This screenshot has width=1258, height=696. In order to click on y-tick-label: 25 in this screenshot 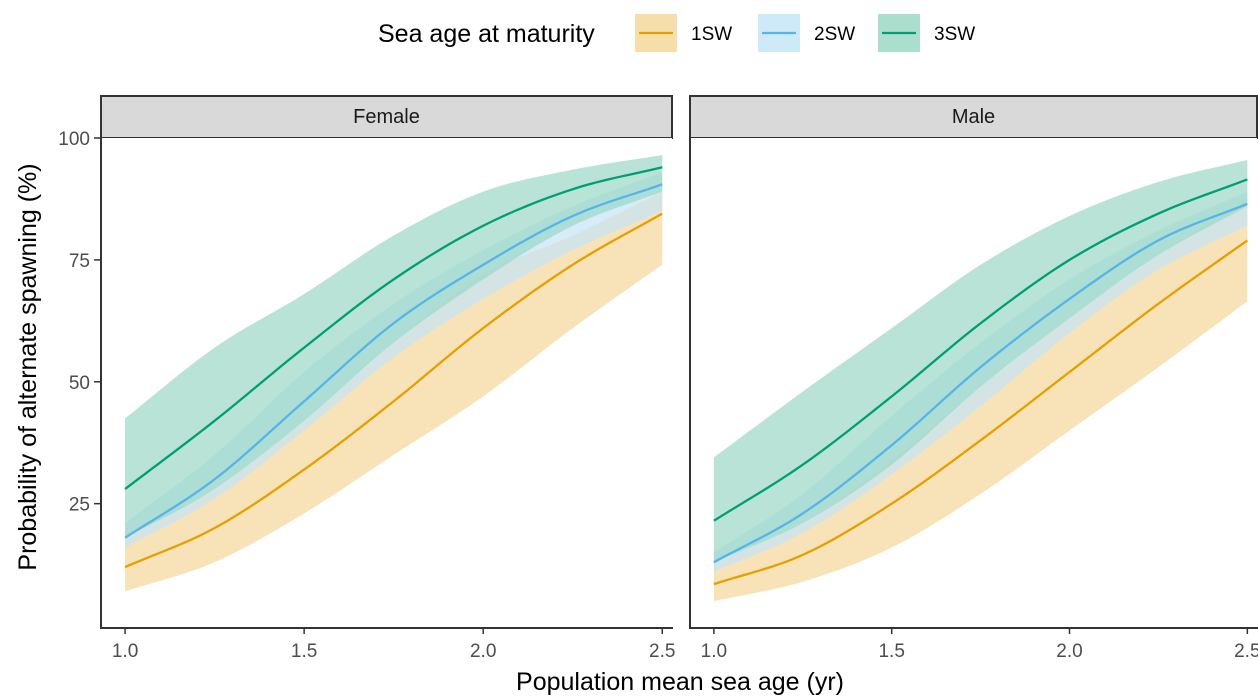, I will do `click(79, 505)`.